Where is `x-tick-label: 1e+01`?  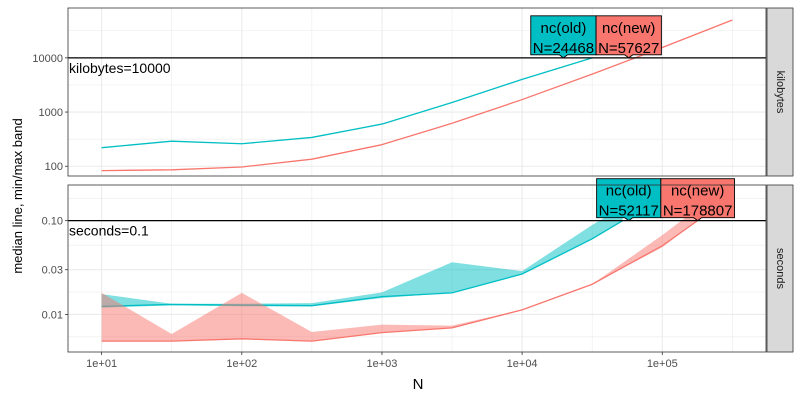
x-tick-label: 1e+01 is located at coordinates (101, 364).